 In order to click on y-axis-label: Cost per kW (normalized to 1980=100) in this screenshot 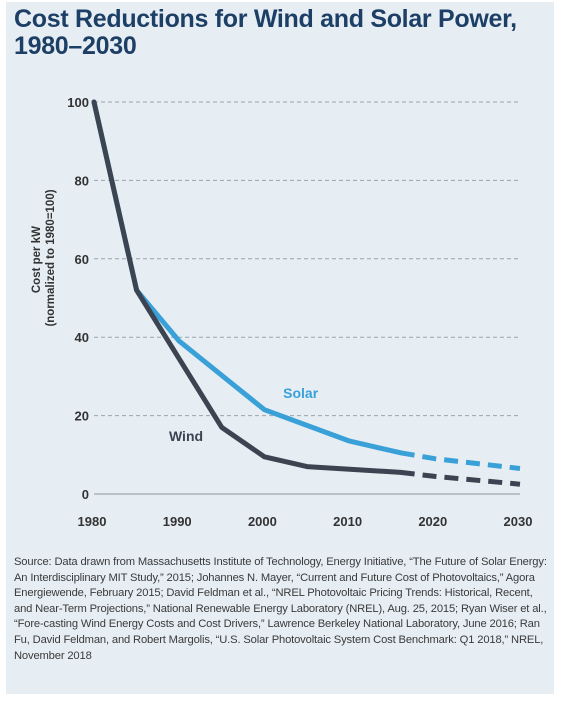, I will do `click(44, 257)`.